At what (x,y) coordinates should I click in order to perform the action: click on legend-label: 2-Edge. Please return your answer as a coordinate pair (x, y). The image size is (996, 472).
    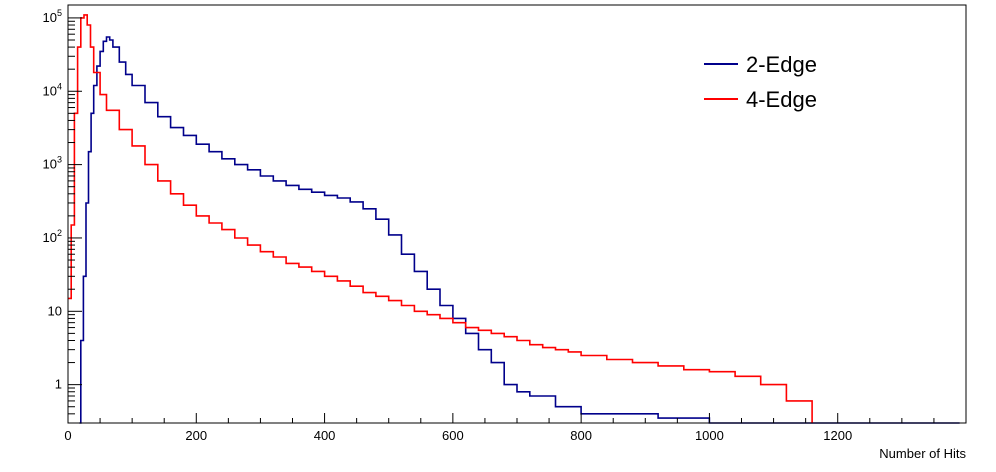
    Looking at the image, I should click on (781, 64).